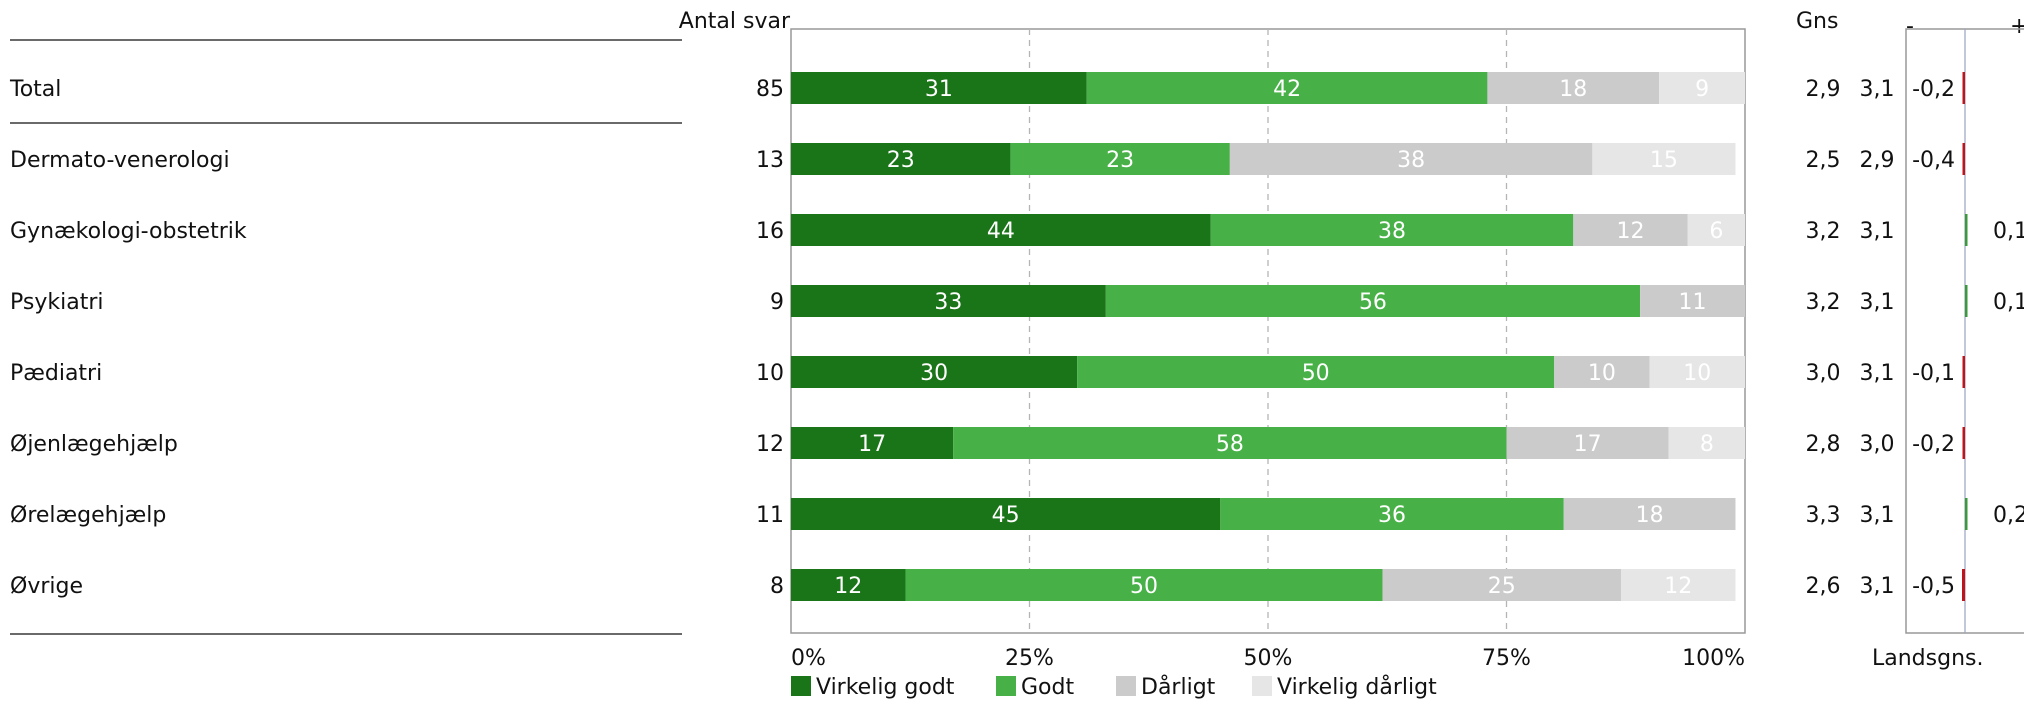 The height and width of the screenshot is (710, 2024). Describe the element at coordinates (94, 444) in the screenshot. I see `row-category-label: Øjenlægehjælp` at that location.